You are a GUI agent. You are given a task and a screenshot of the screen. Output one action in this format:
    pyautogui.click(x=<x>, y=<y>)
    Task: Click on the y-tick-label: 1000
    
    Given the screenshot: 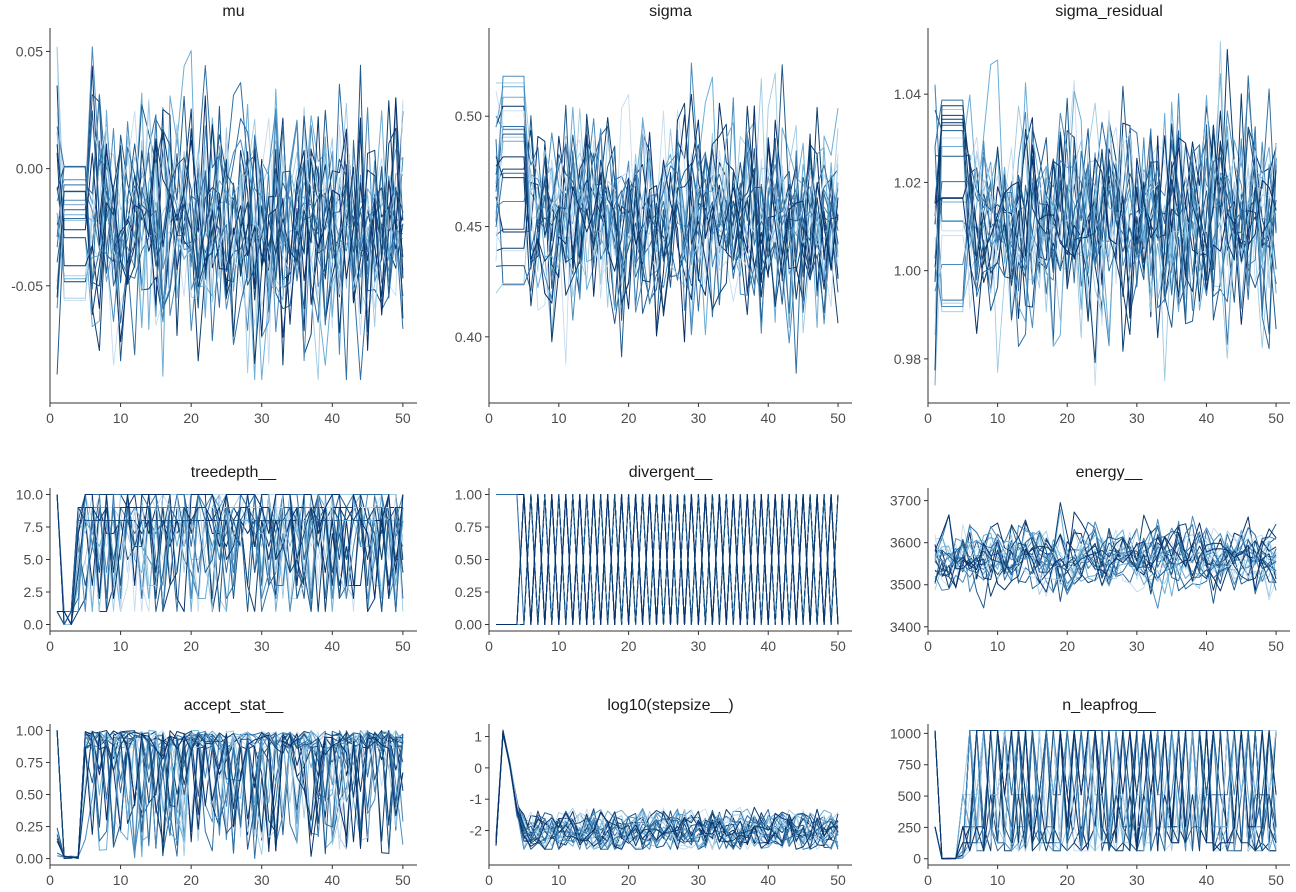 What is the action you would take?
    pyautogui.click(x=905, y=733)
    